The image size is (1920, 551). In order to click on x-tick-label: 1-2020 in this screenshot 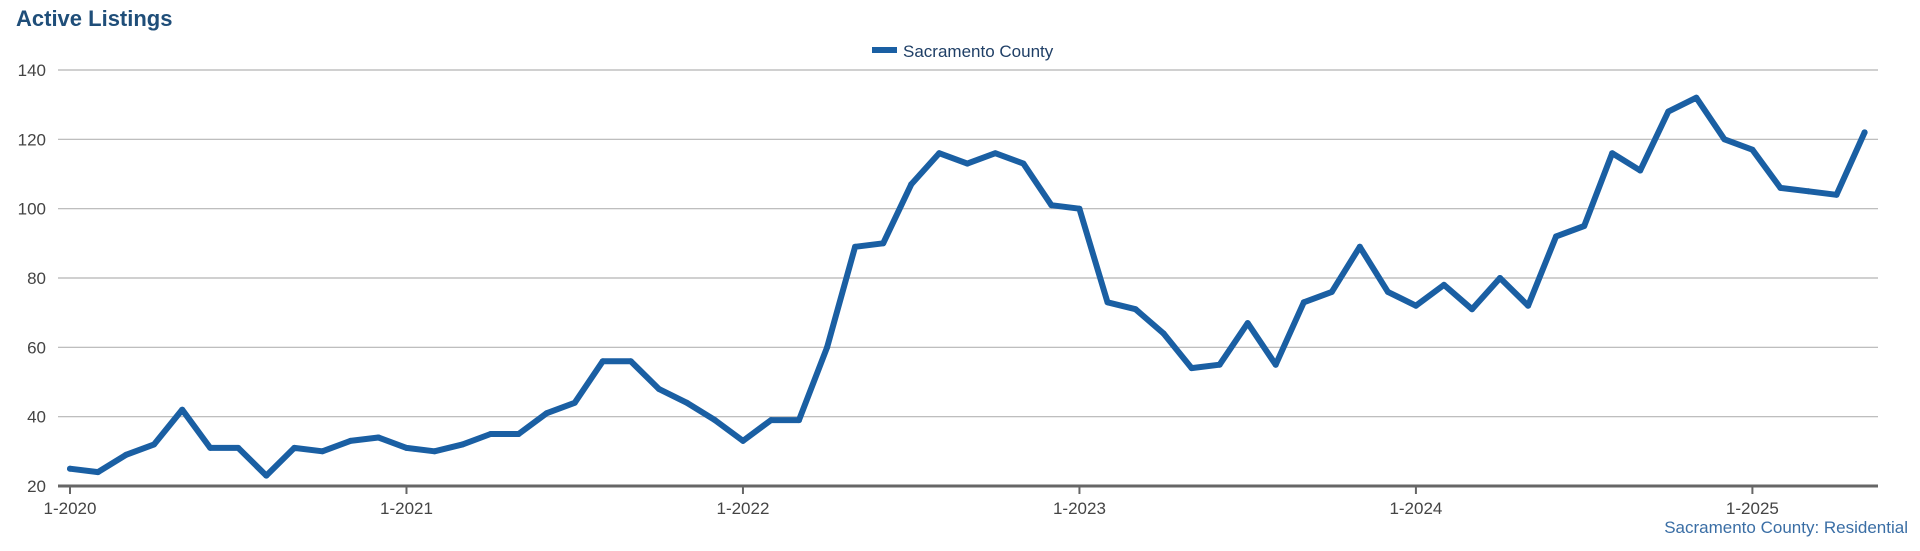, I will do `click(70, 508)`.